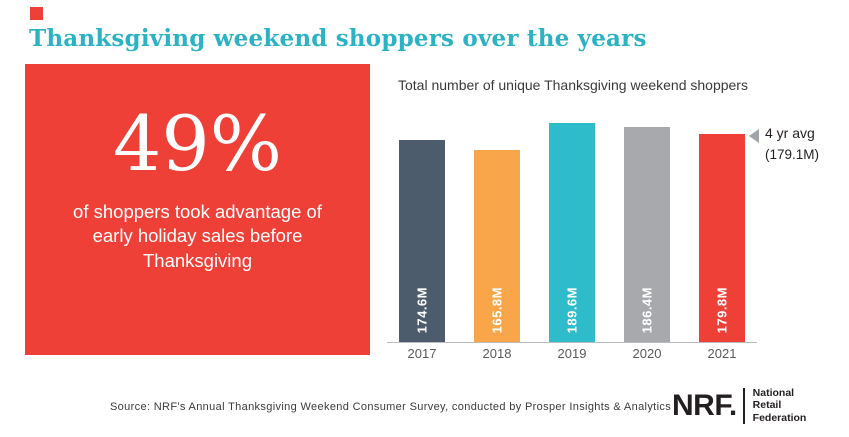 This screenshot has width=849, height=437. I want to click on nrf-logo-brand: NRF., so click(704, 405).